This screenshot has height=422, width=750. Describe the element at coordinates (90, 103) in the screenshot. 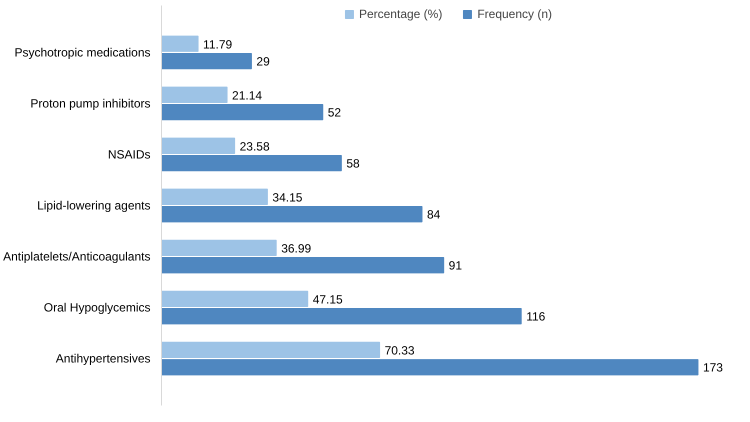

I see `y-tick-label: Proton pump inhibitors` at that location.